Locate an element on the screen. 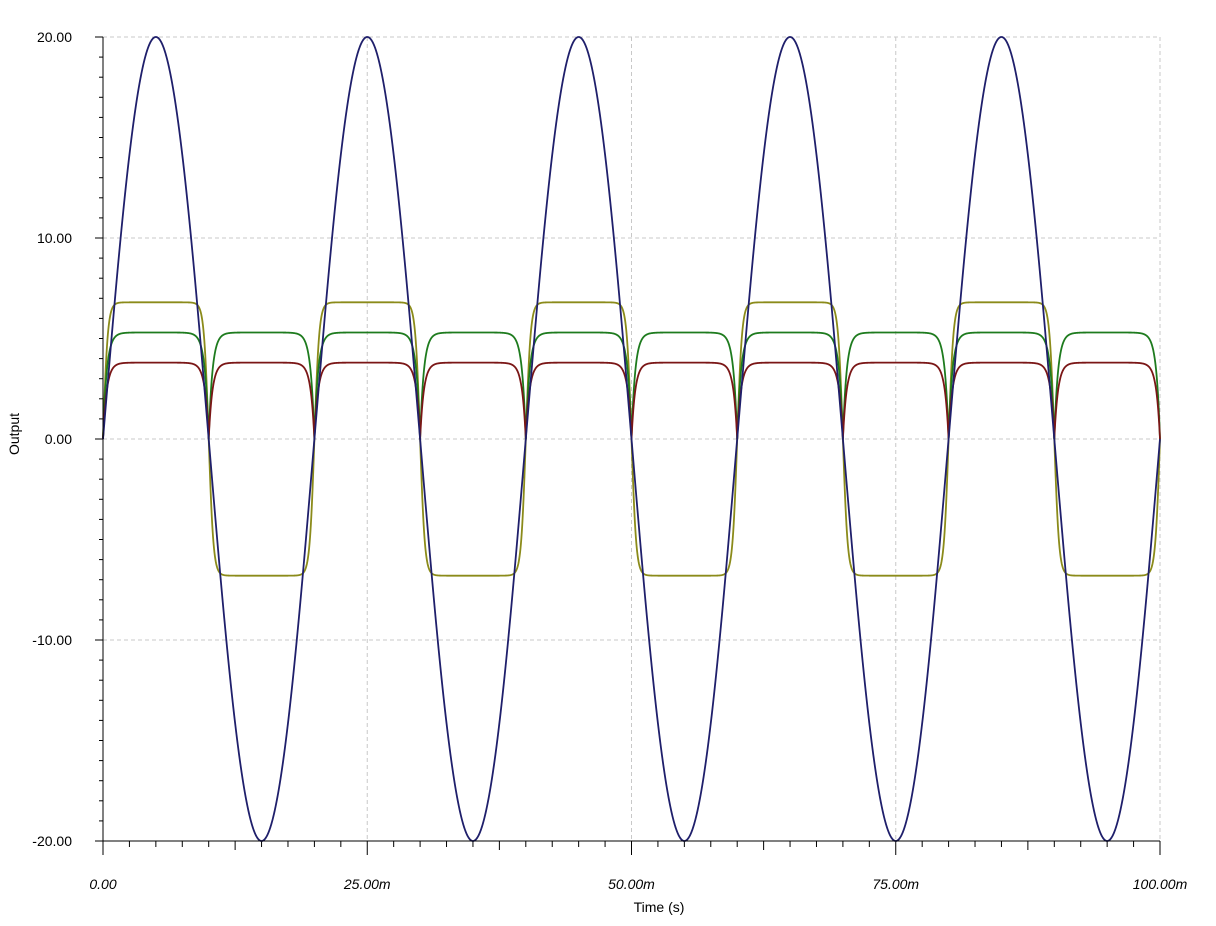 The width and height of the screenshot is (1216, 926). y-tick-label: 10.00 is located at coordinates (54, 238).